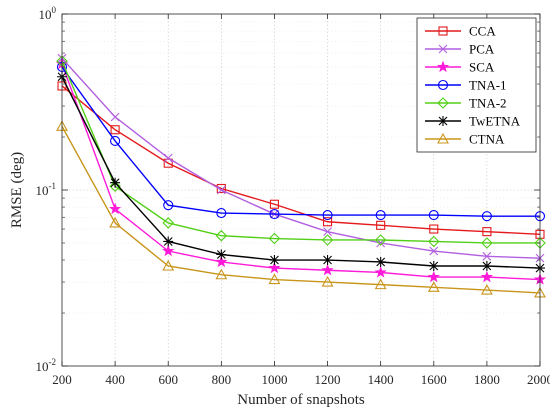 The height and width of the screenshot is (413, 550). What do you see at coordinates (487, 379) in the screenshot?
I see `x-tick-label: 1800` at bounding box center [487, 379].